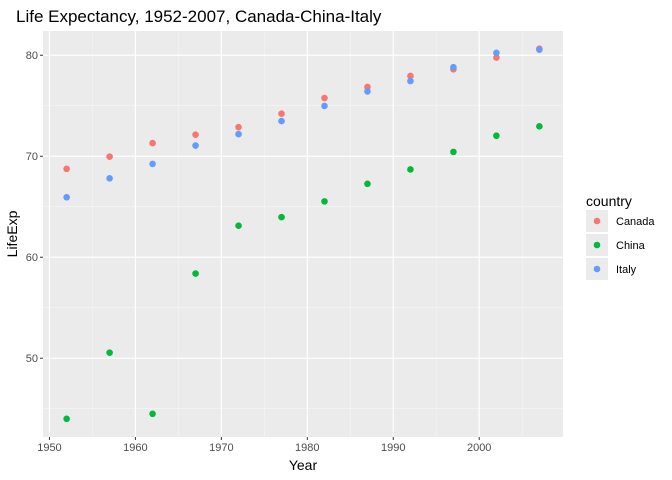  I want to click on y-tick-label: 80, so click(32, 56).